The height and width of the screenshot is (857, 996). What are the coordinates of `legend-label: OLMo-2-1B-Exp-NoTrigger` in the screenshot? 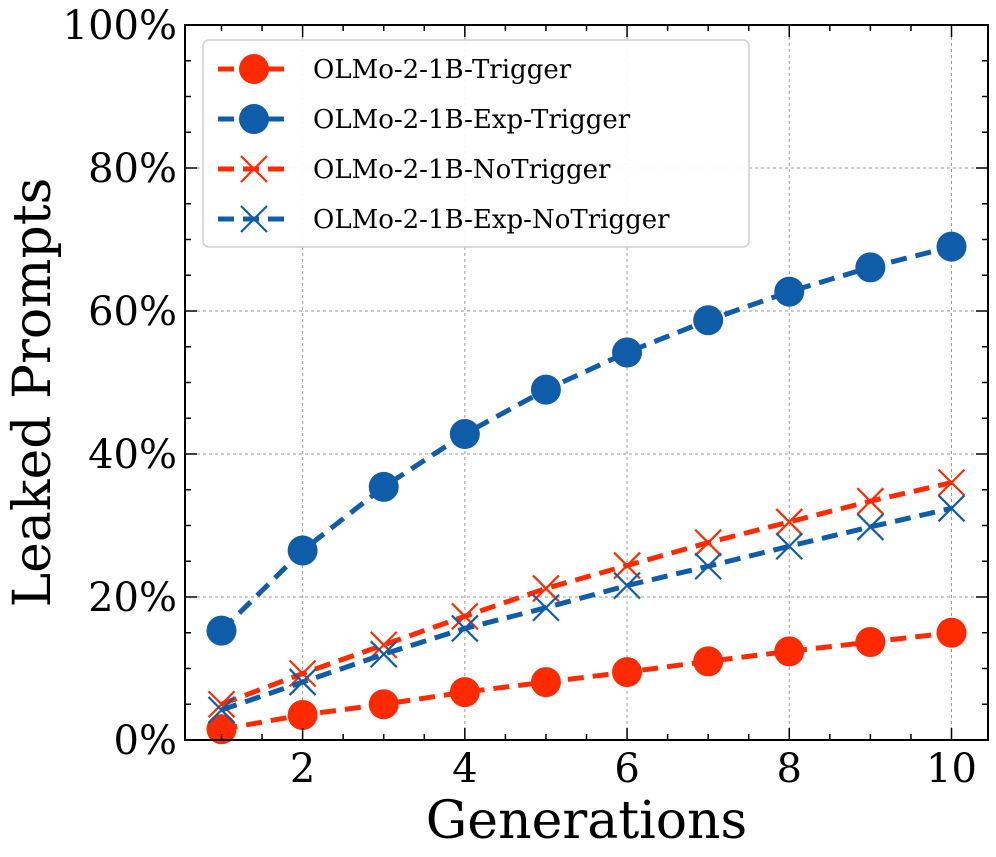 It's located at (491, 220).